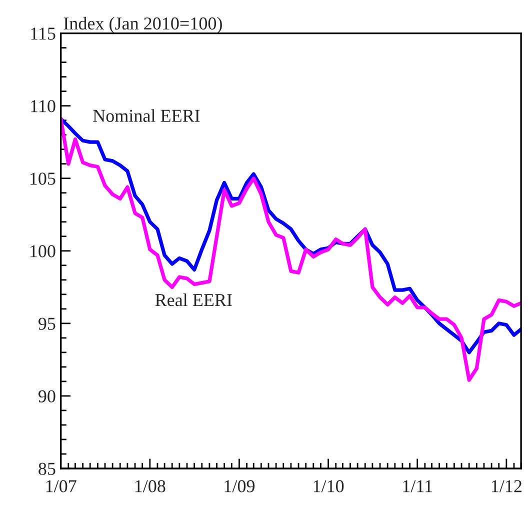  I want to click on y-tick-label: 100, so click(43, 251).